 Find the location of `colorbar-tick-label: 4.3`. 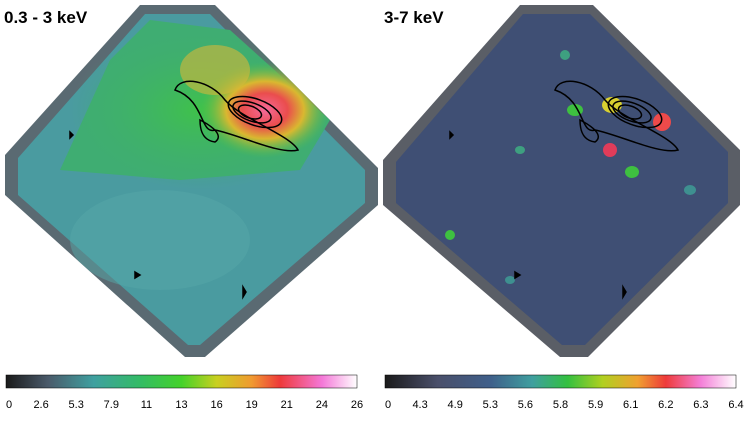

colorbar-tick-label: 4.3 is located at coordinates (419, 405).